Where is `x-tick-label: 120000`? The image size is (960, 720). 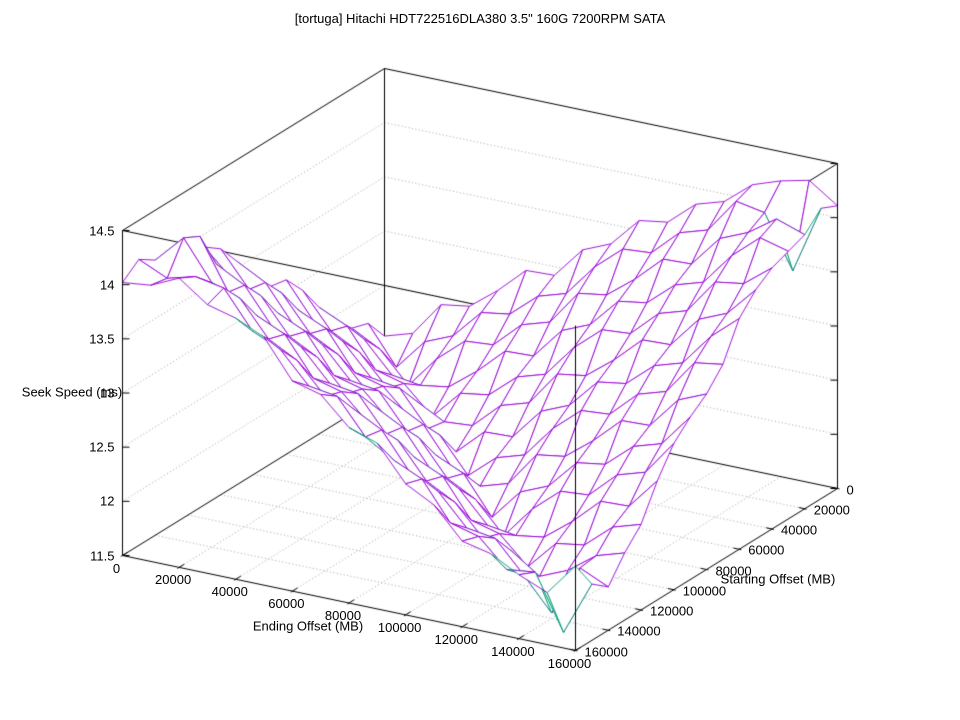 x-tick-label: 120000 is located at coordinates (456, 639).